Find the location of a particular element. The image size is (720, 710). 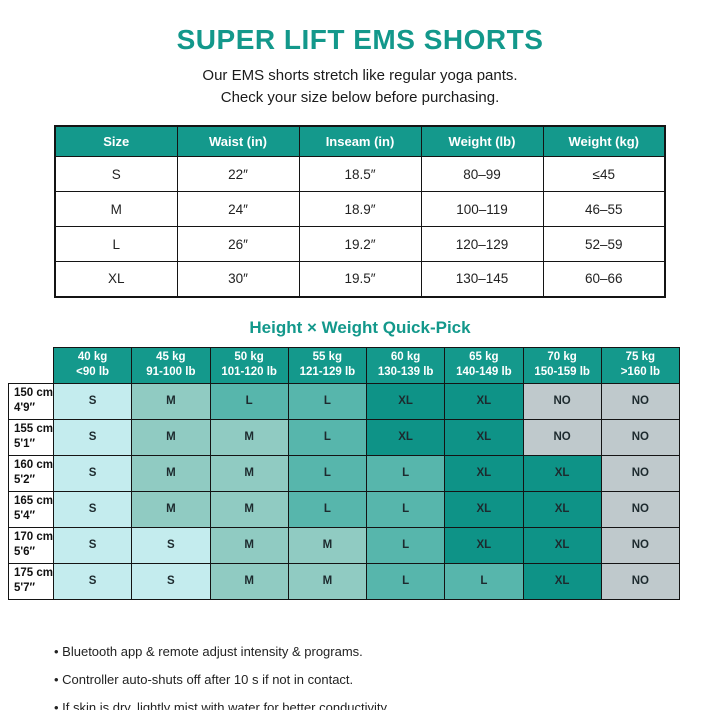

height-cm-label: 150 cm is located at coordinates (34, 393).